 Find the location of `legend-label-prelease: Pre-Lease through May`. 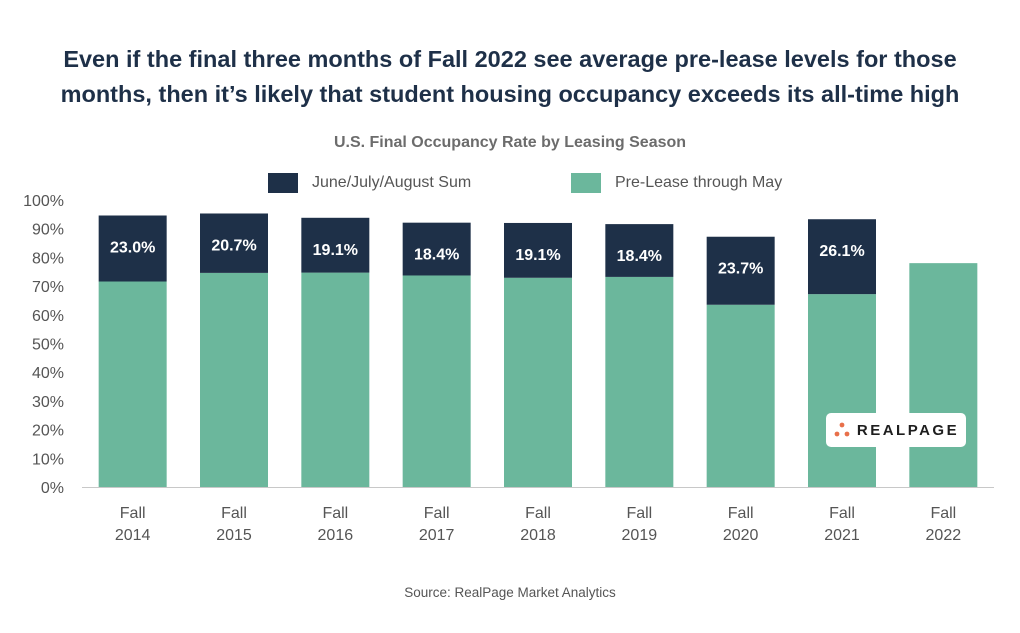

legend-label-prelease: Pre-Lease through May is located at coordinates (699, 182).